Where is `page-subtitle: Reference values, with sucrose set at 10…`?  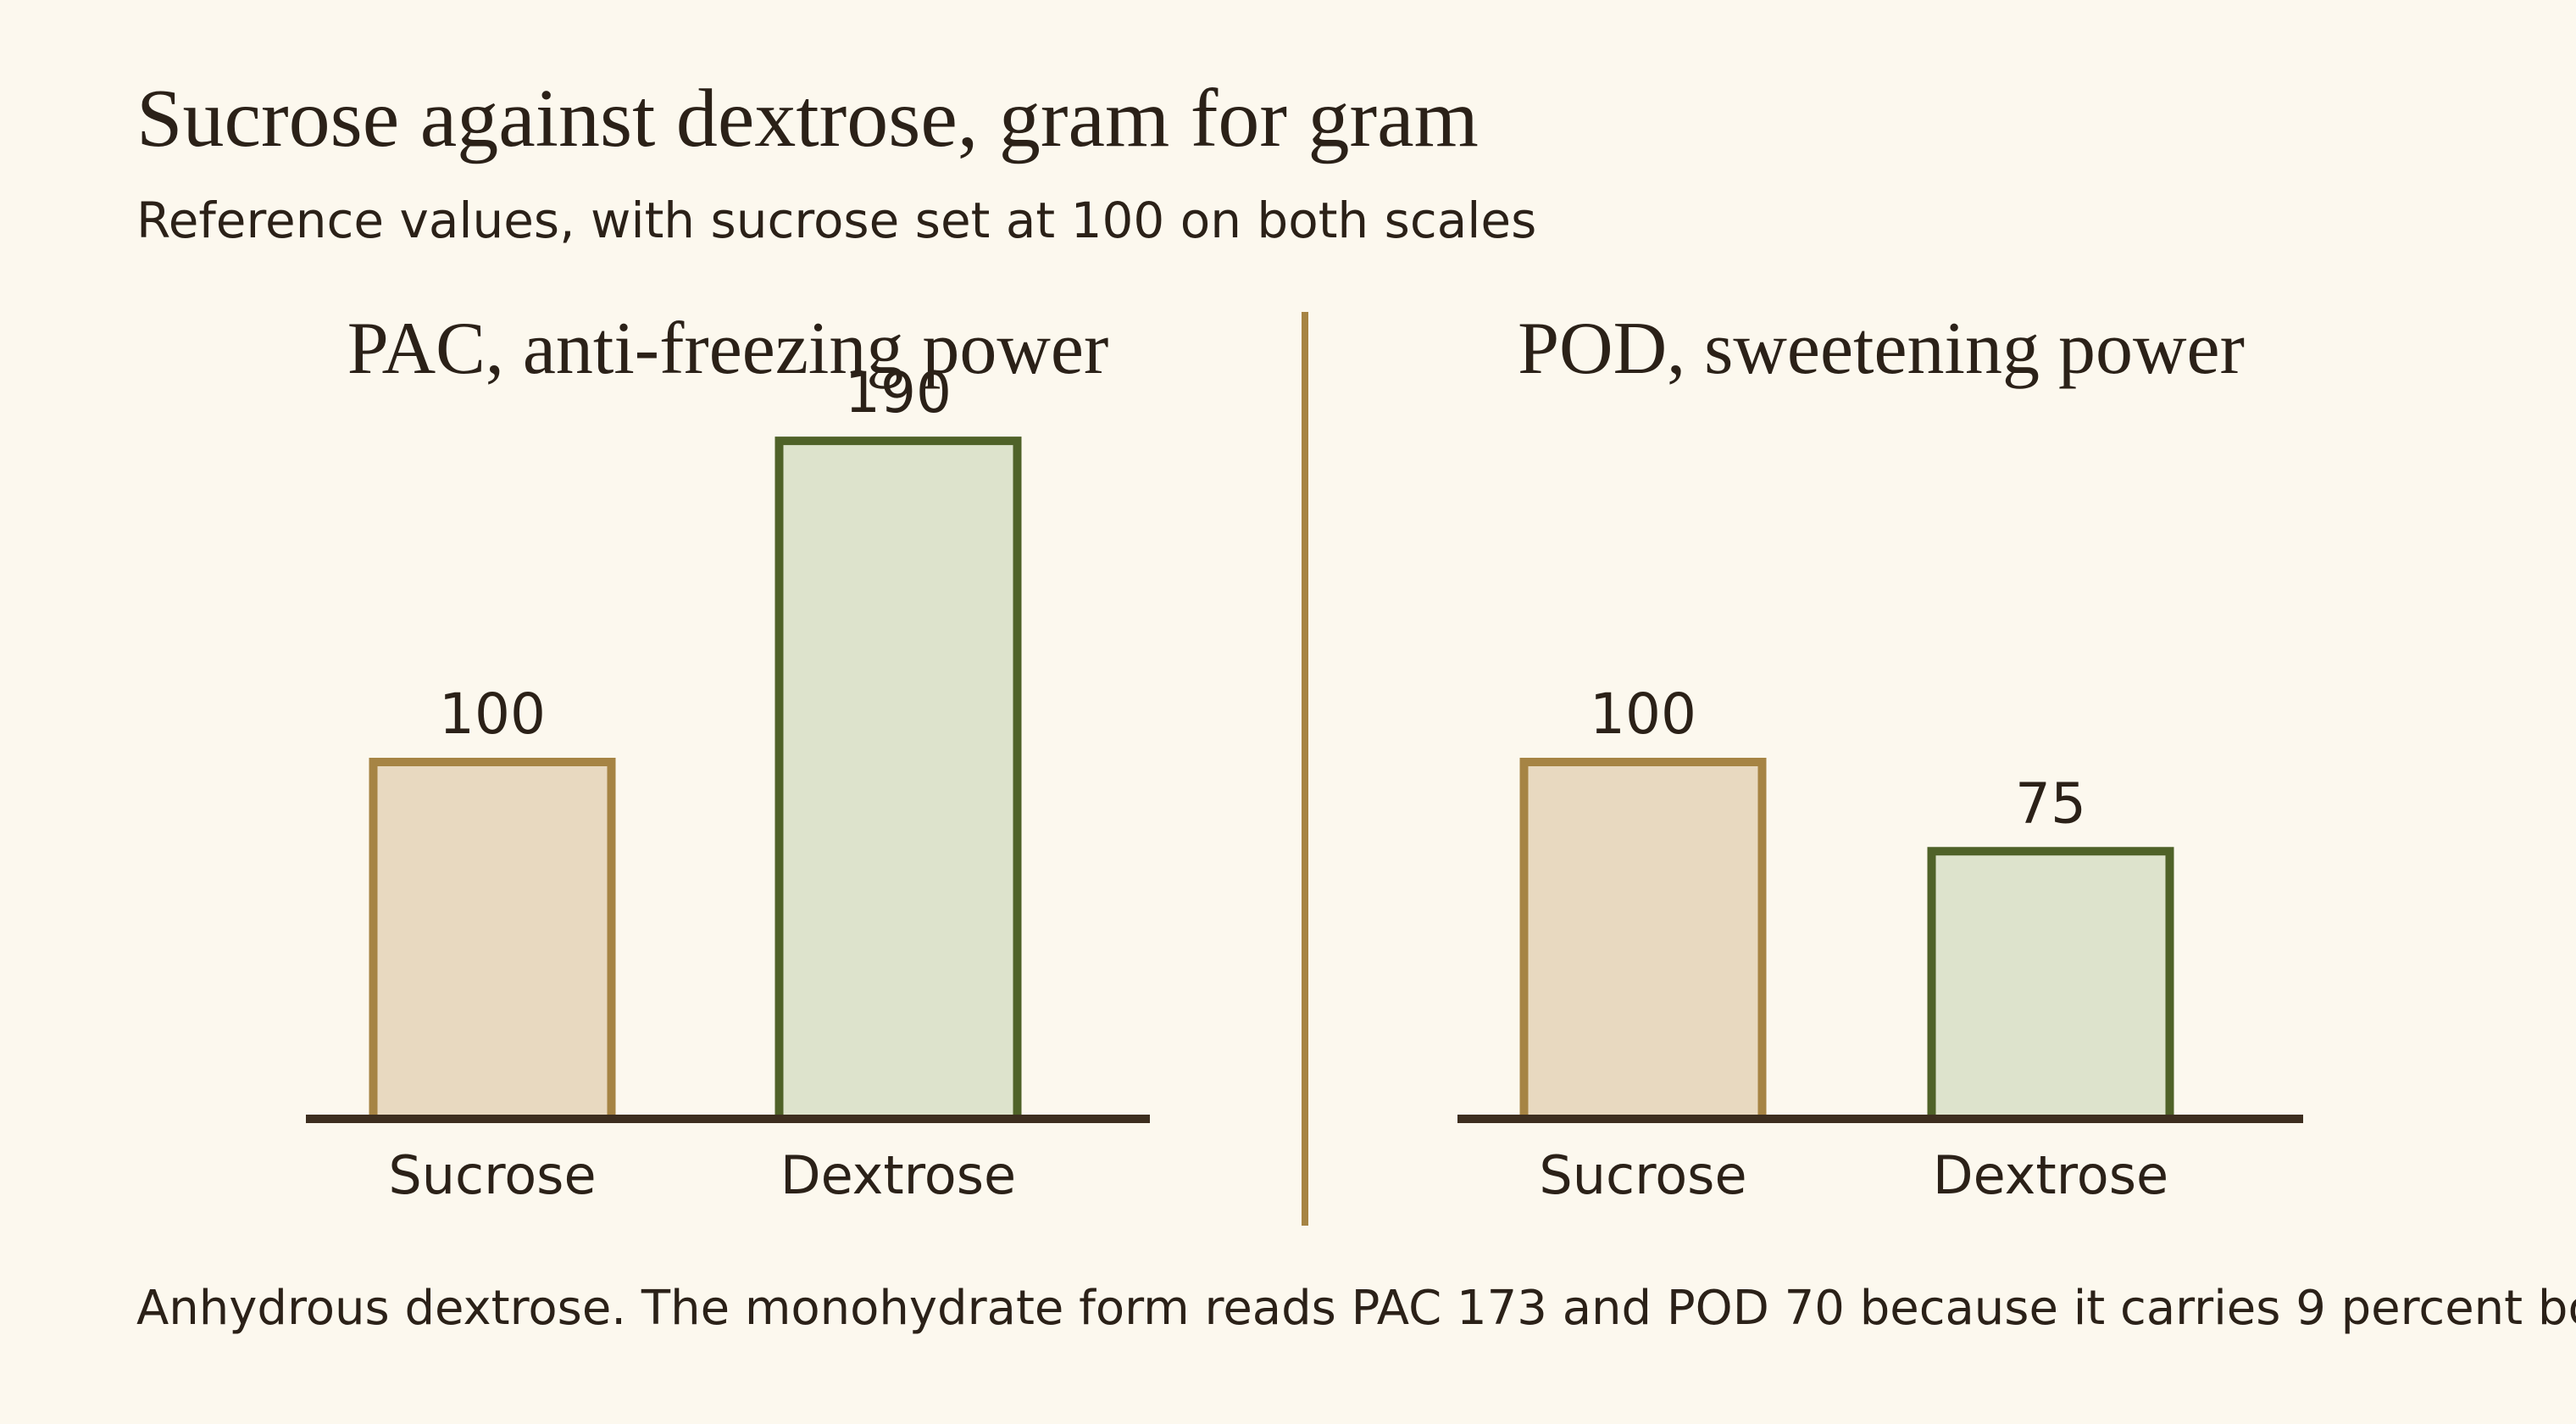
page-subtitle: Reference values, with sucrose set at 10… is located at coordinates (836, 220).